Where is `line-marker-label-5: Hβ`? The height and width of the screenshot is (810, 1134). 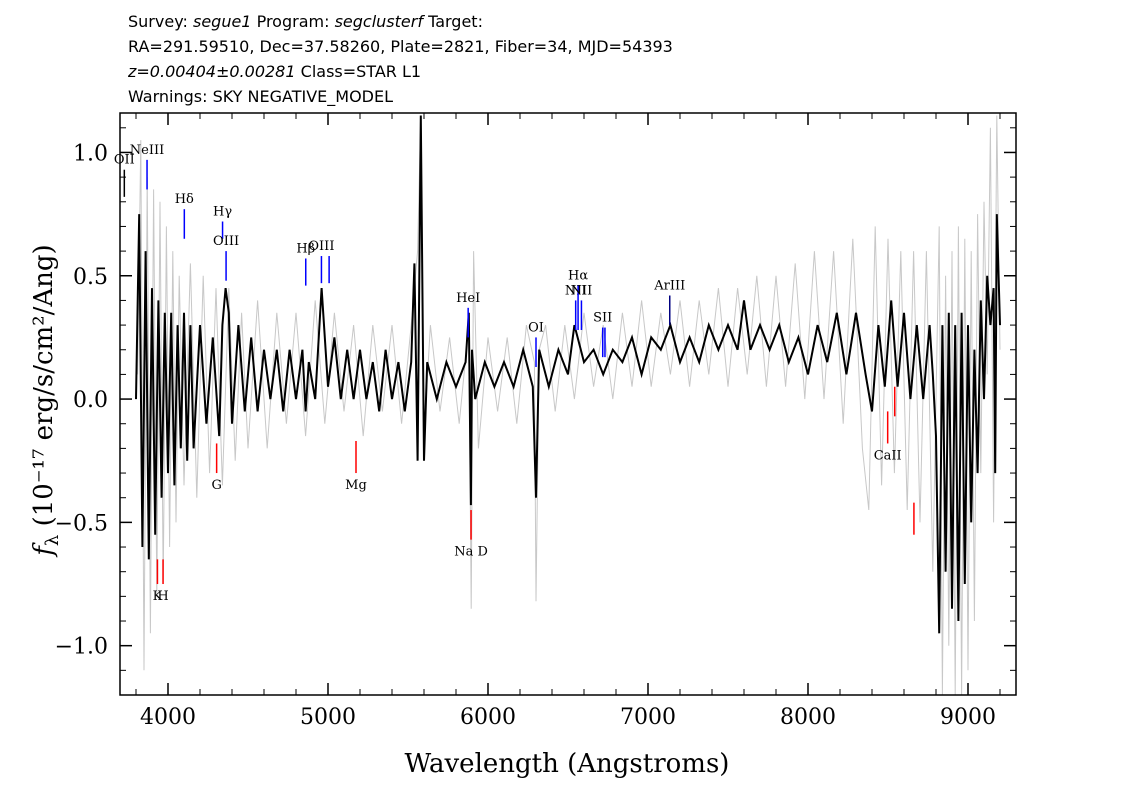 line-marker-label-5: Hβ is located at coordinates (305, 249).